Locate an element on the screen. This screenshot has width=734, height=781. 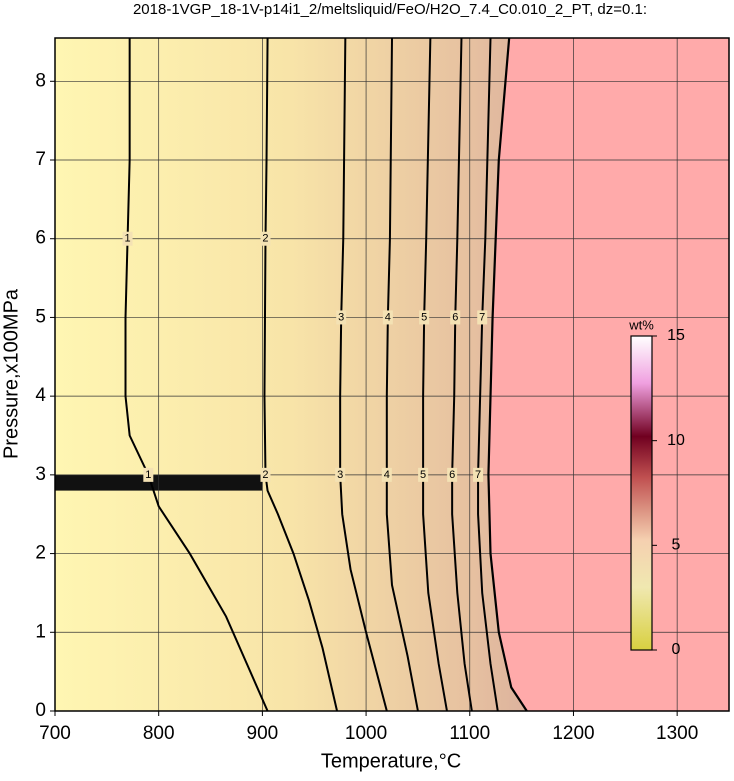
x-tick-label: 1300 is located at coordinates (677, 733).